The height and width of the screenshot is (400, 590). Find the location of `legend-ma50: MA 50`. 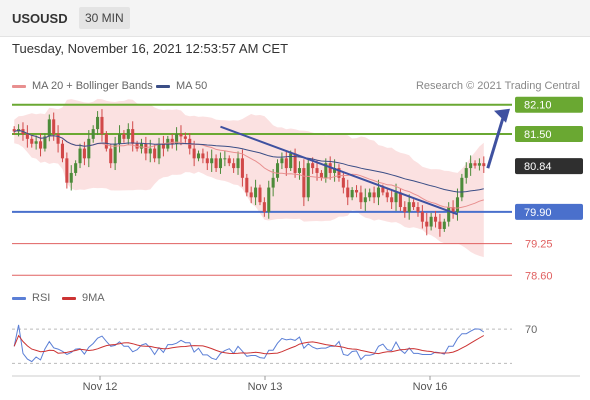

legend-ma50: MA 50 is located at coordinates (181, 86).